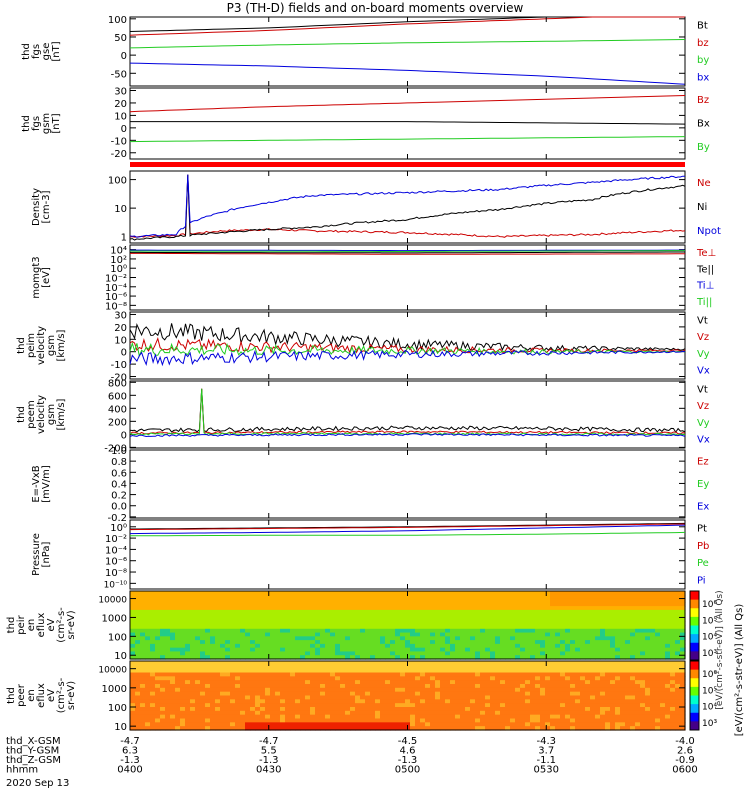  Describe the element at coordinates (706, 253) in the screenshot. I see `legend-te⊥: Te⊥` at that location.